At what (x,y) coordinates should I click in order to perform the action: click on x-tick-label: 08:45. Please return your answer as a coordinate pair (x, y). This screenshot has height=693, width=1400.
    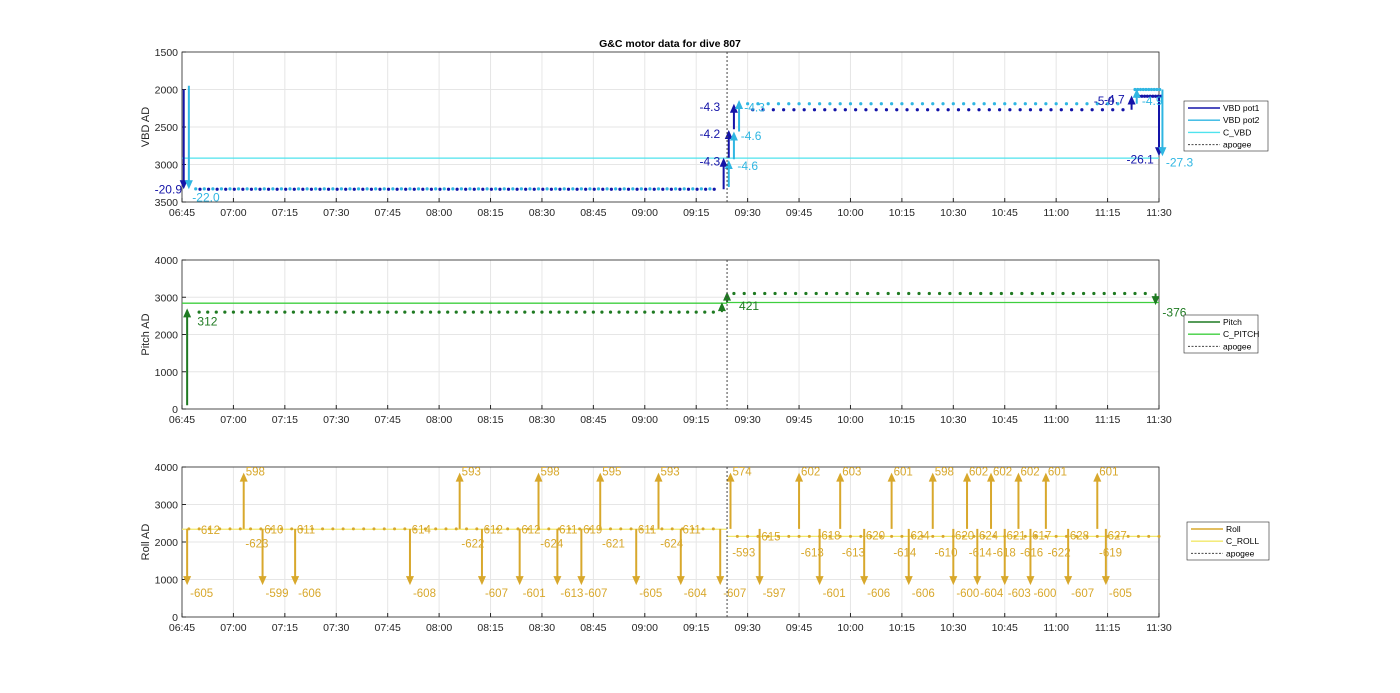
    Looking at the image, I should click on (593, 628).